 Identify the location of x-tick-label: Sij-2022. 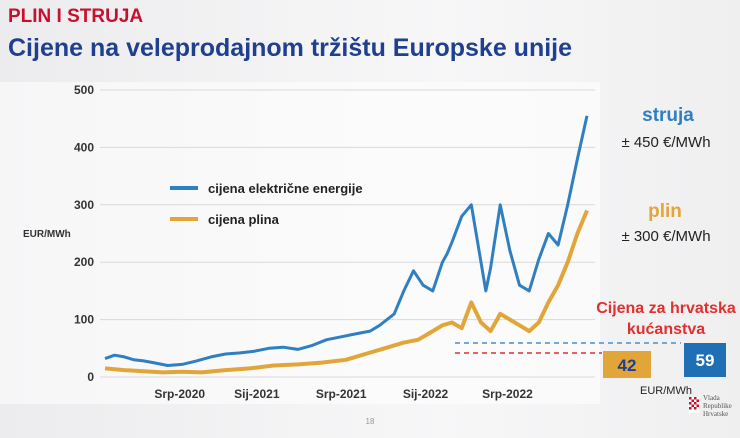
(426, 394).